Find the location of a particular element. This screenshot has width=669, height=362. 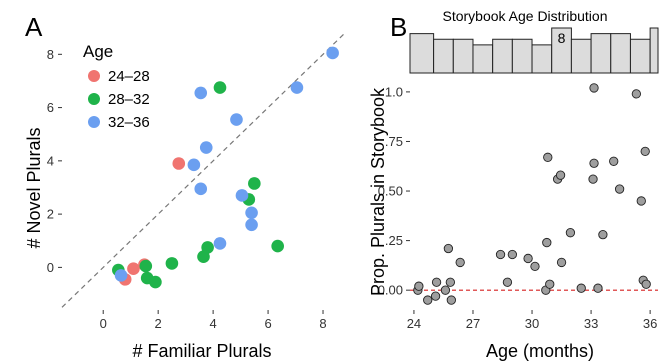

panel-b-x-ticks: 24 27 30 33 36 is located at coordinates (532, 320).